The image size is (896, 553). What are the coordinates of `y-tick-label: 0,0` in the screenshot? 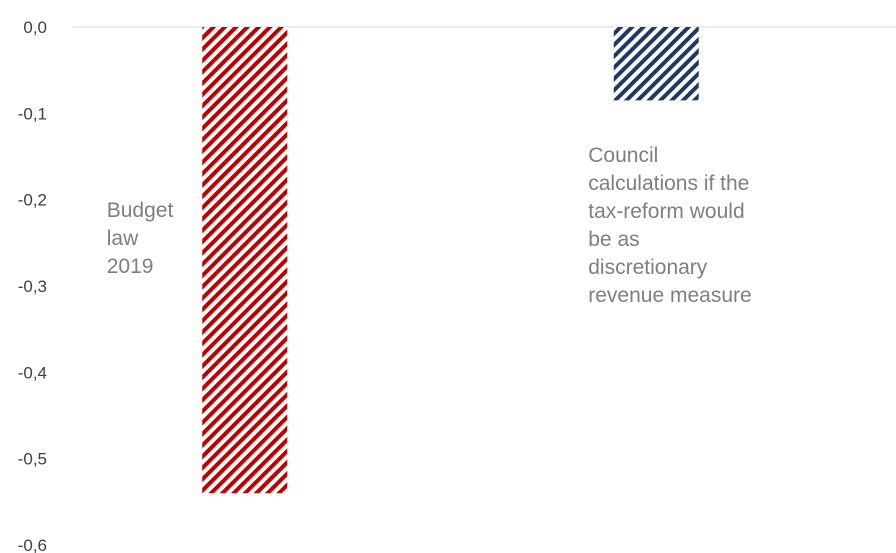 It's located at (35, 27).